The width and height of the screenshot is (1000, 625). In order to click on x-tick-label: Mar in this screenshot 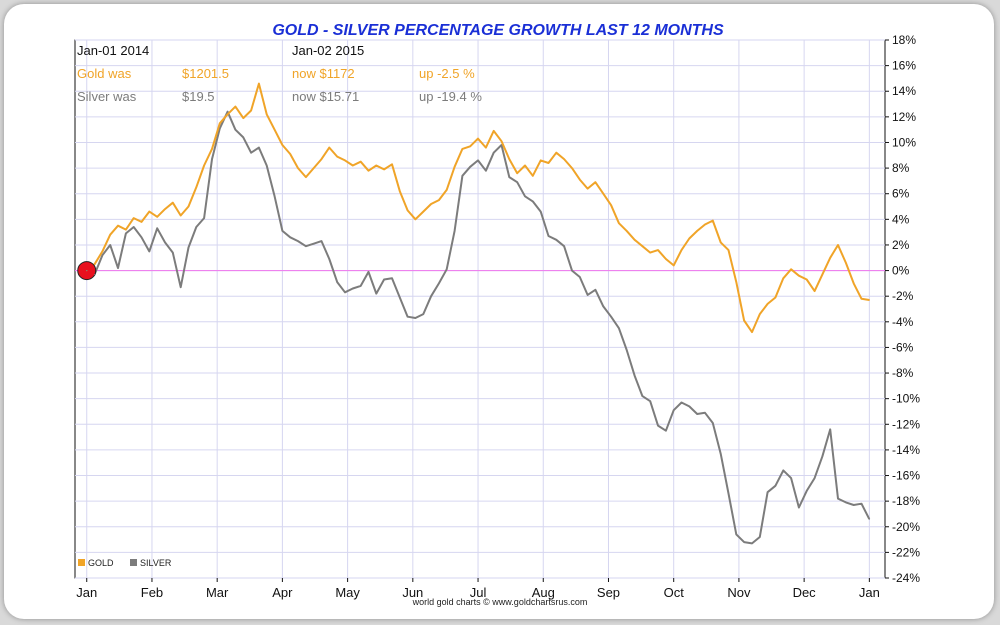, I will do `click(217, 592)`.